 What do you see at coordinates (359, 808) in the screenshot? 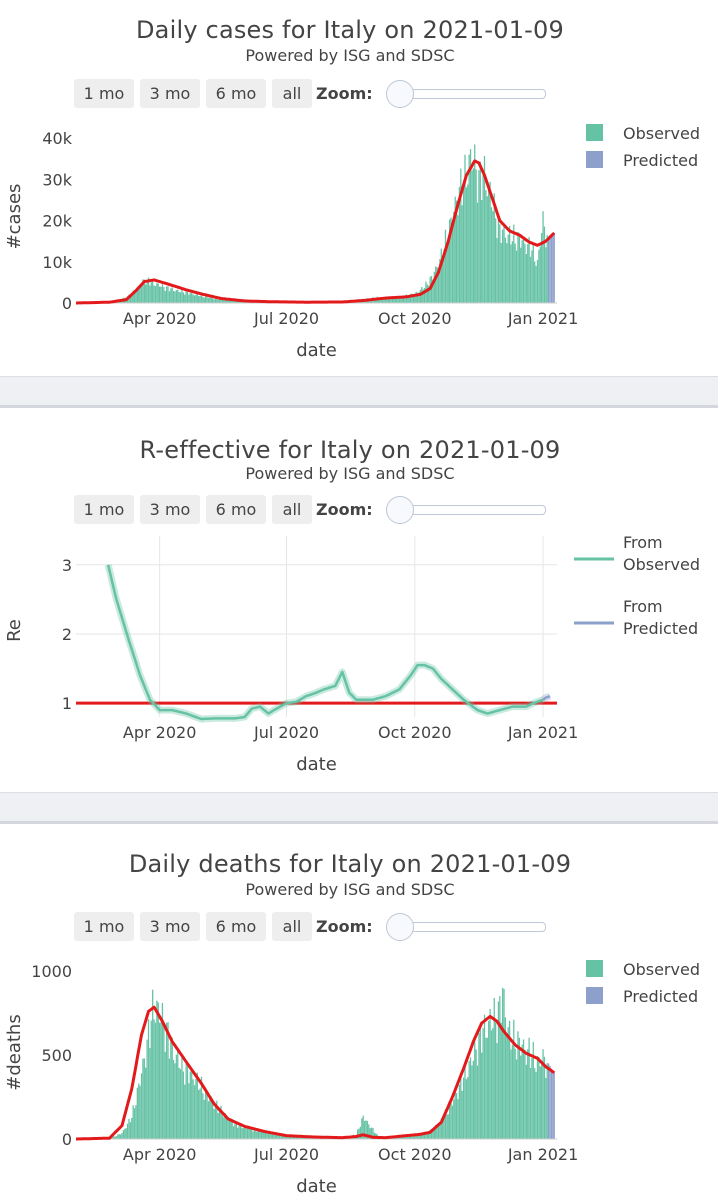
I see `panel-separator` at bounding box center [359, 808].